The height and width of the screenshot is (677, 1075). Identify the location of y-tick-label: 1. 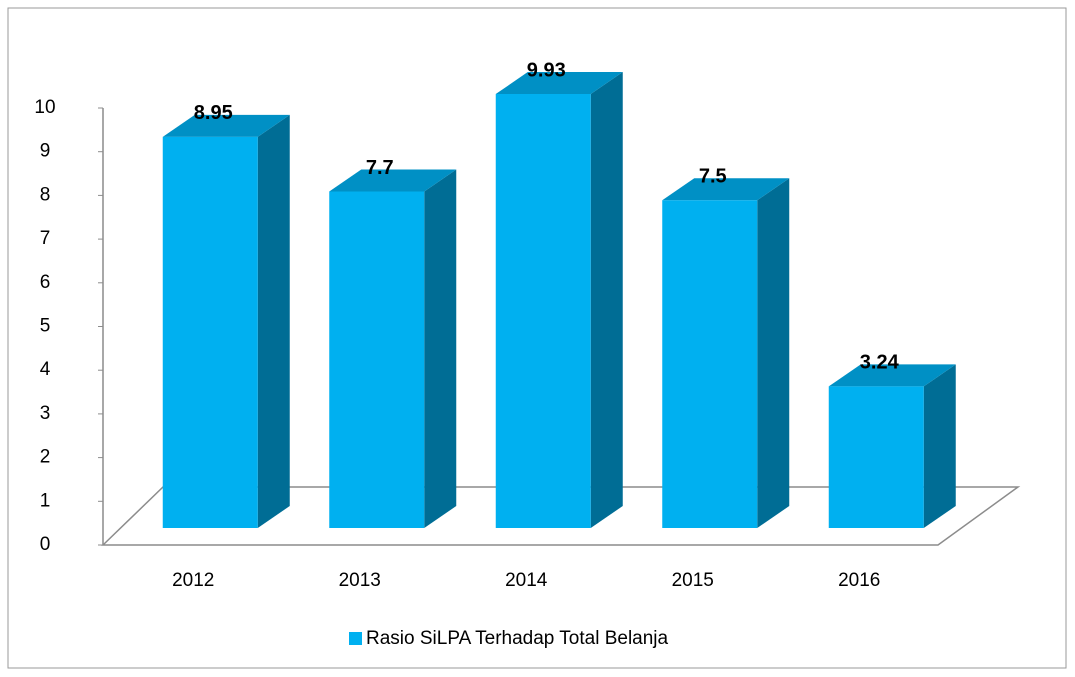
(45, 500).